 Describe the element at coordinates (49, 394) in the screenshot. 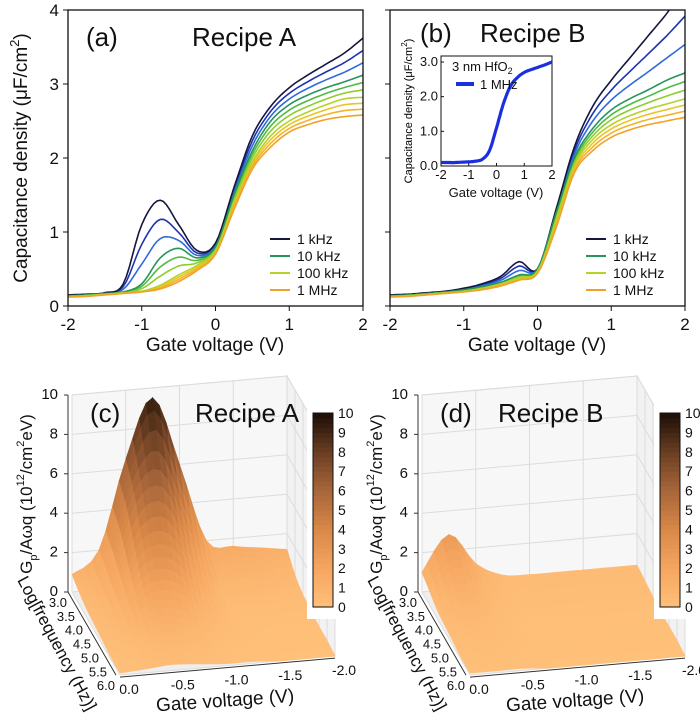

I see `z-tick-label: 10` at that location.